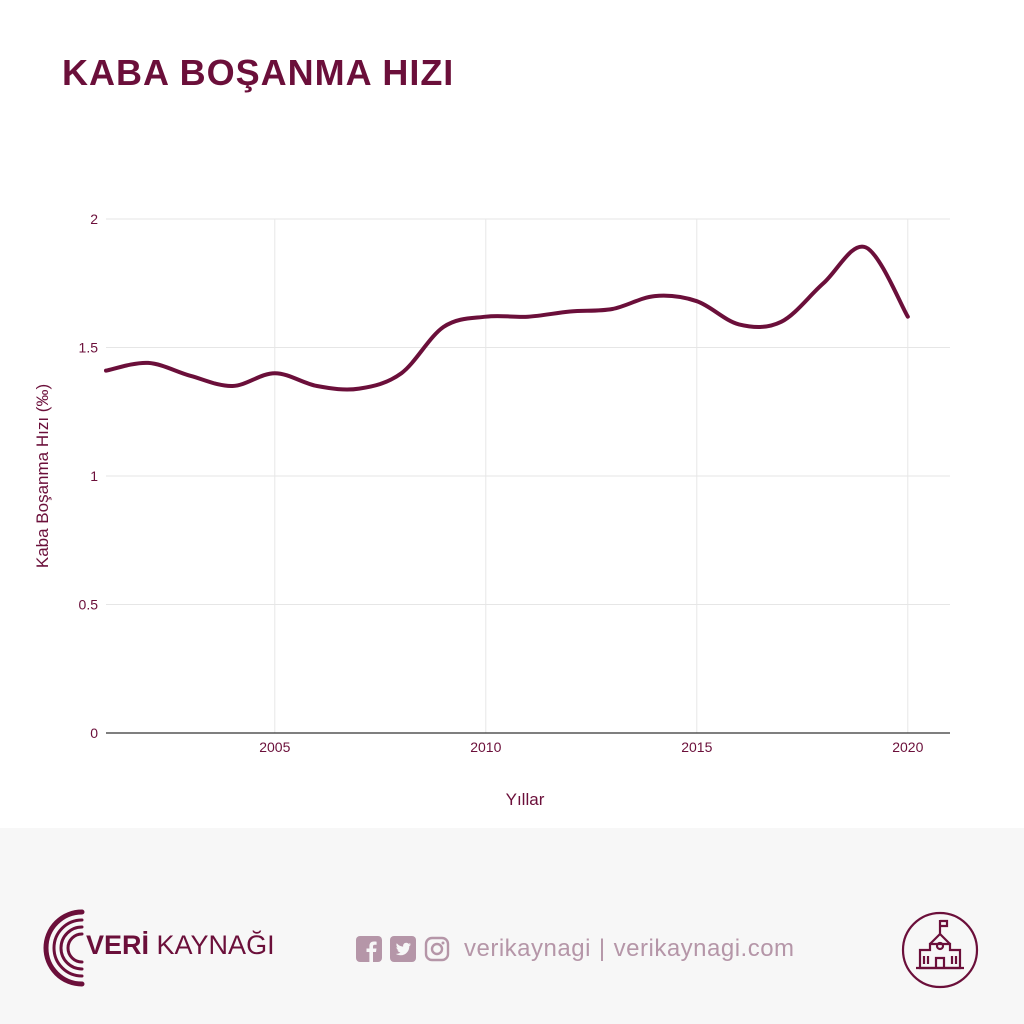 The image size is (1024, 1024). I want to click on x-tick-label: 2015, so click(696, 747).